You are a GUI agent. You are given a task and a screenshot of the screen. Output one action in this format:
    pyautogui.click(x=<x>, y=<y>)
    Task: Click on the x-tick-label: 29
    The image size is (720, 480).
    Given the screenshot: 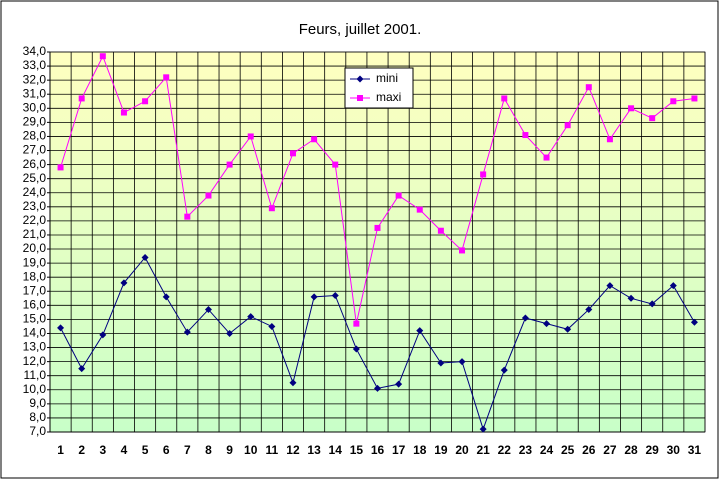 What is the action you would take?
    pyautogui.click(x=652, y=450)
    